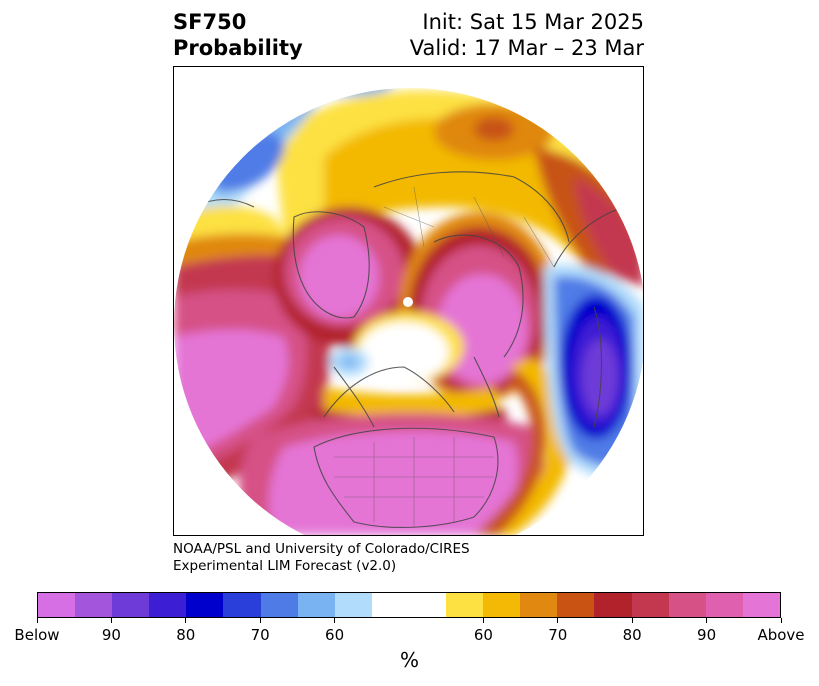 Image resolution: width=819 pixels, height=686 pixels. Describe the element at coordinates (781, 635) in the screenshot. I see `colorbar-tick-label: Above` at that location.